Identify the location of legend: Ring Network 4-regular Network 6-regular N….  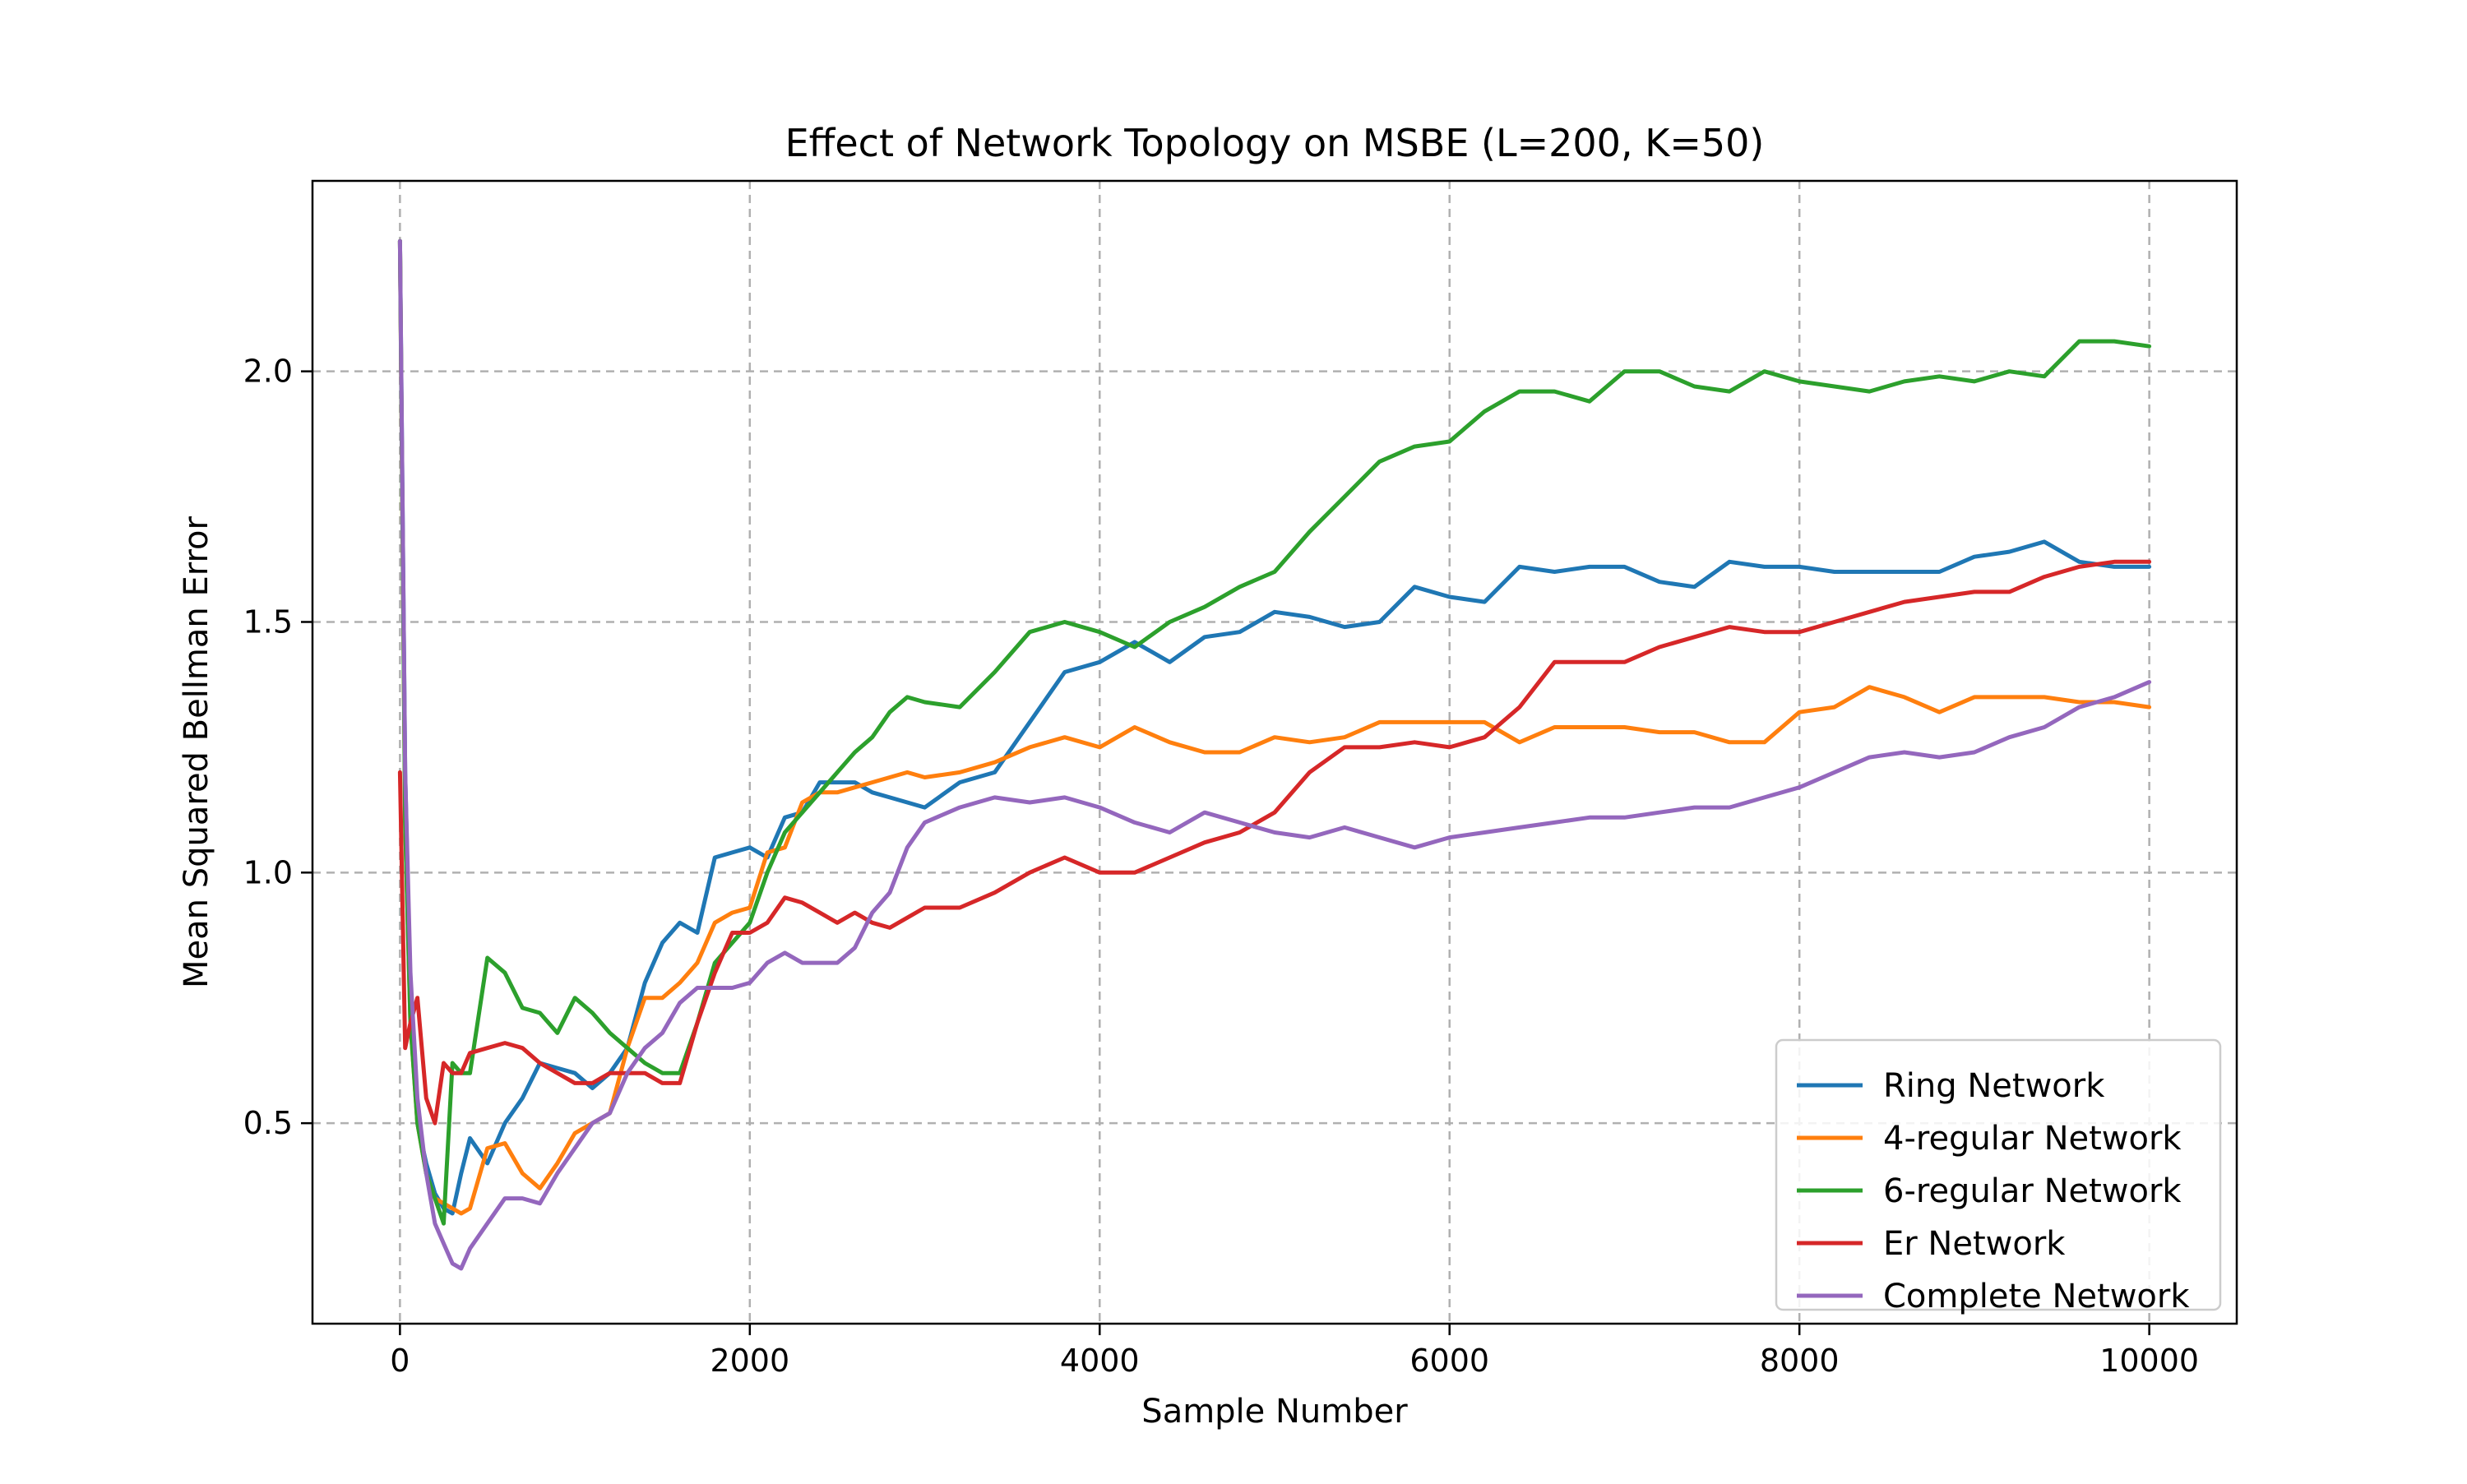
(1998, 1177).